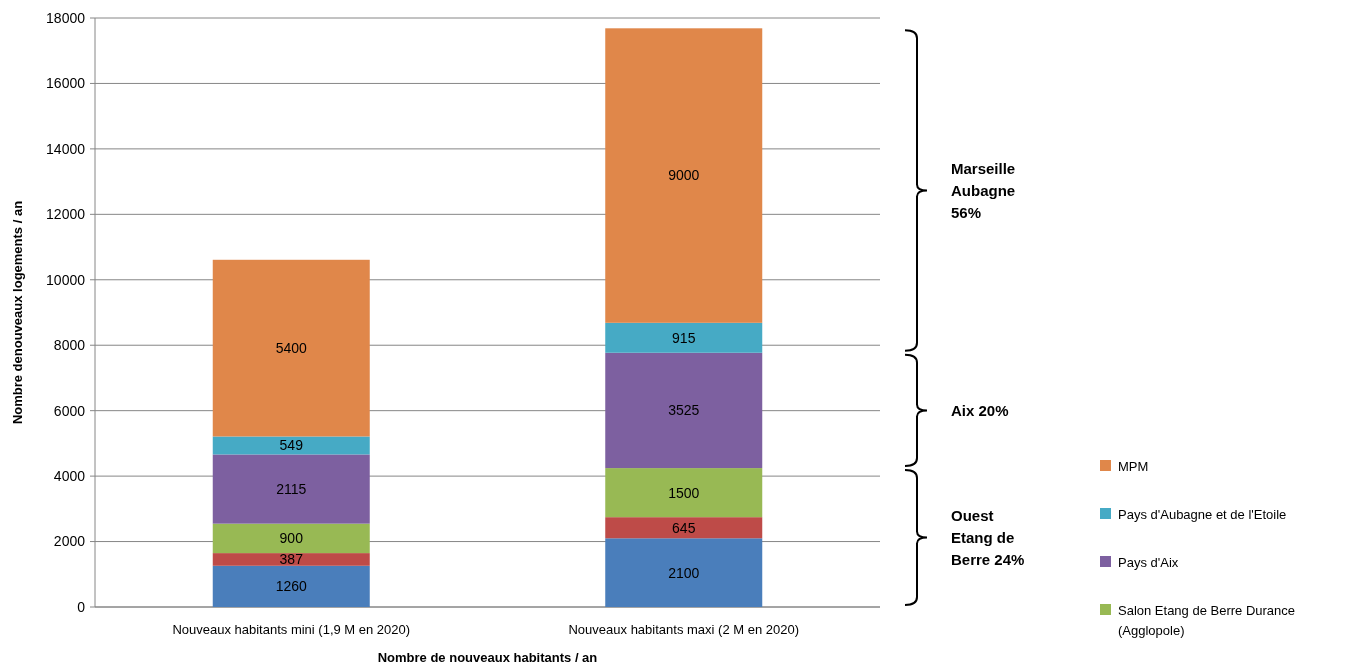  Describe the element at coordinates (988, 537) in the screenshot. I see `text: Ouest Etang de Berre 24%` at that location.